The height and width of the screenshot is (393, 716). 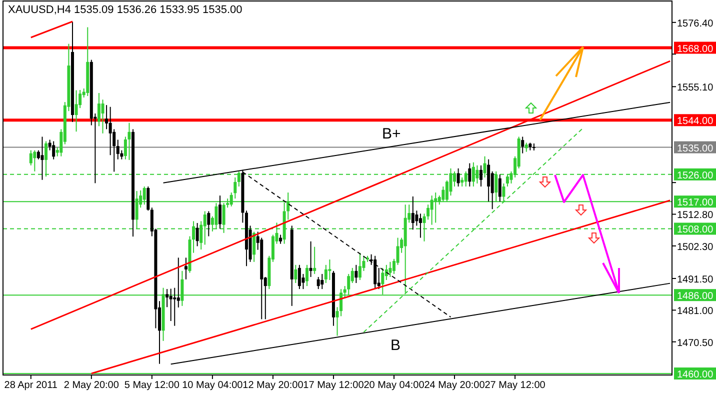 What do you see at coordinates (695, 88) in the screenshot?
I see `y-tick-label: 1555.10` at bounding box center [695, 88].